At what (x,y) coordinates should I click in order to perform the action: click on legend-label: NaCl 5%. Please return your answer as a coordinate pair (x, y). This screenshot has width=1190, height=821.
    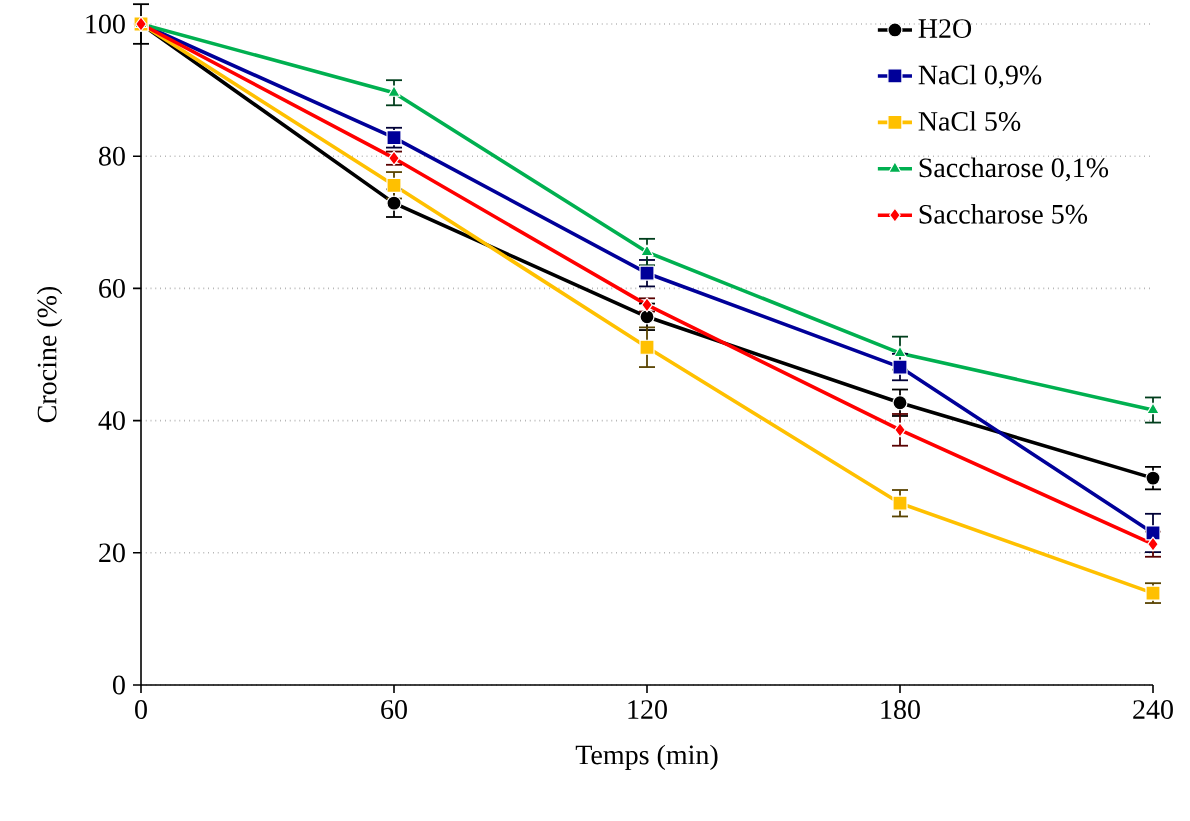
    Looking at the image, I should click on (969, 121).